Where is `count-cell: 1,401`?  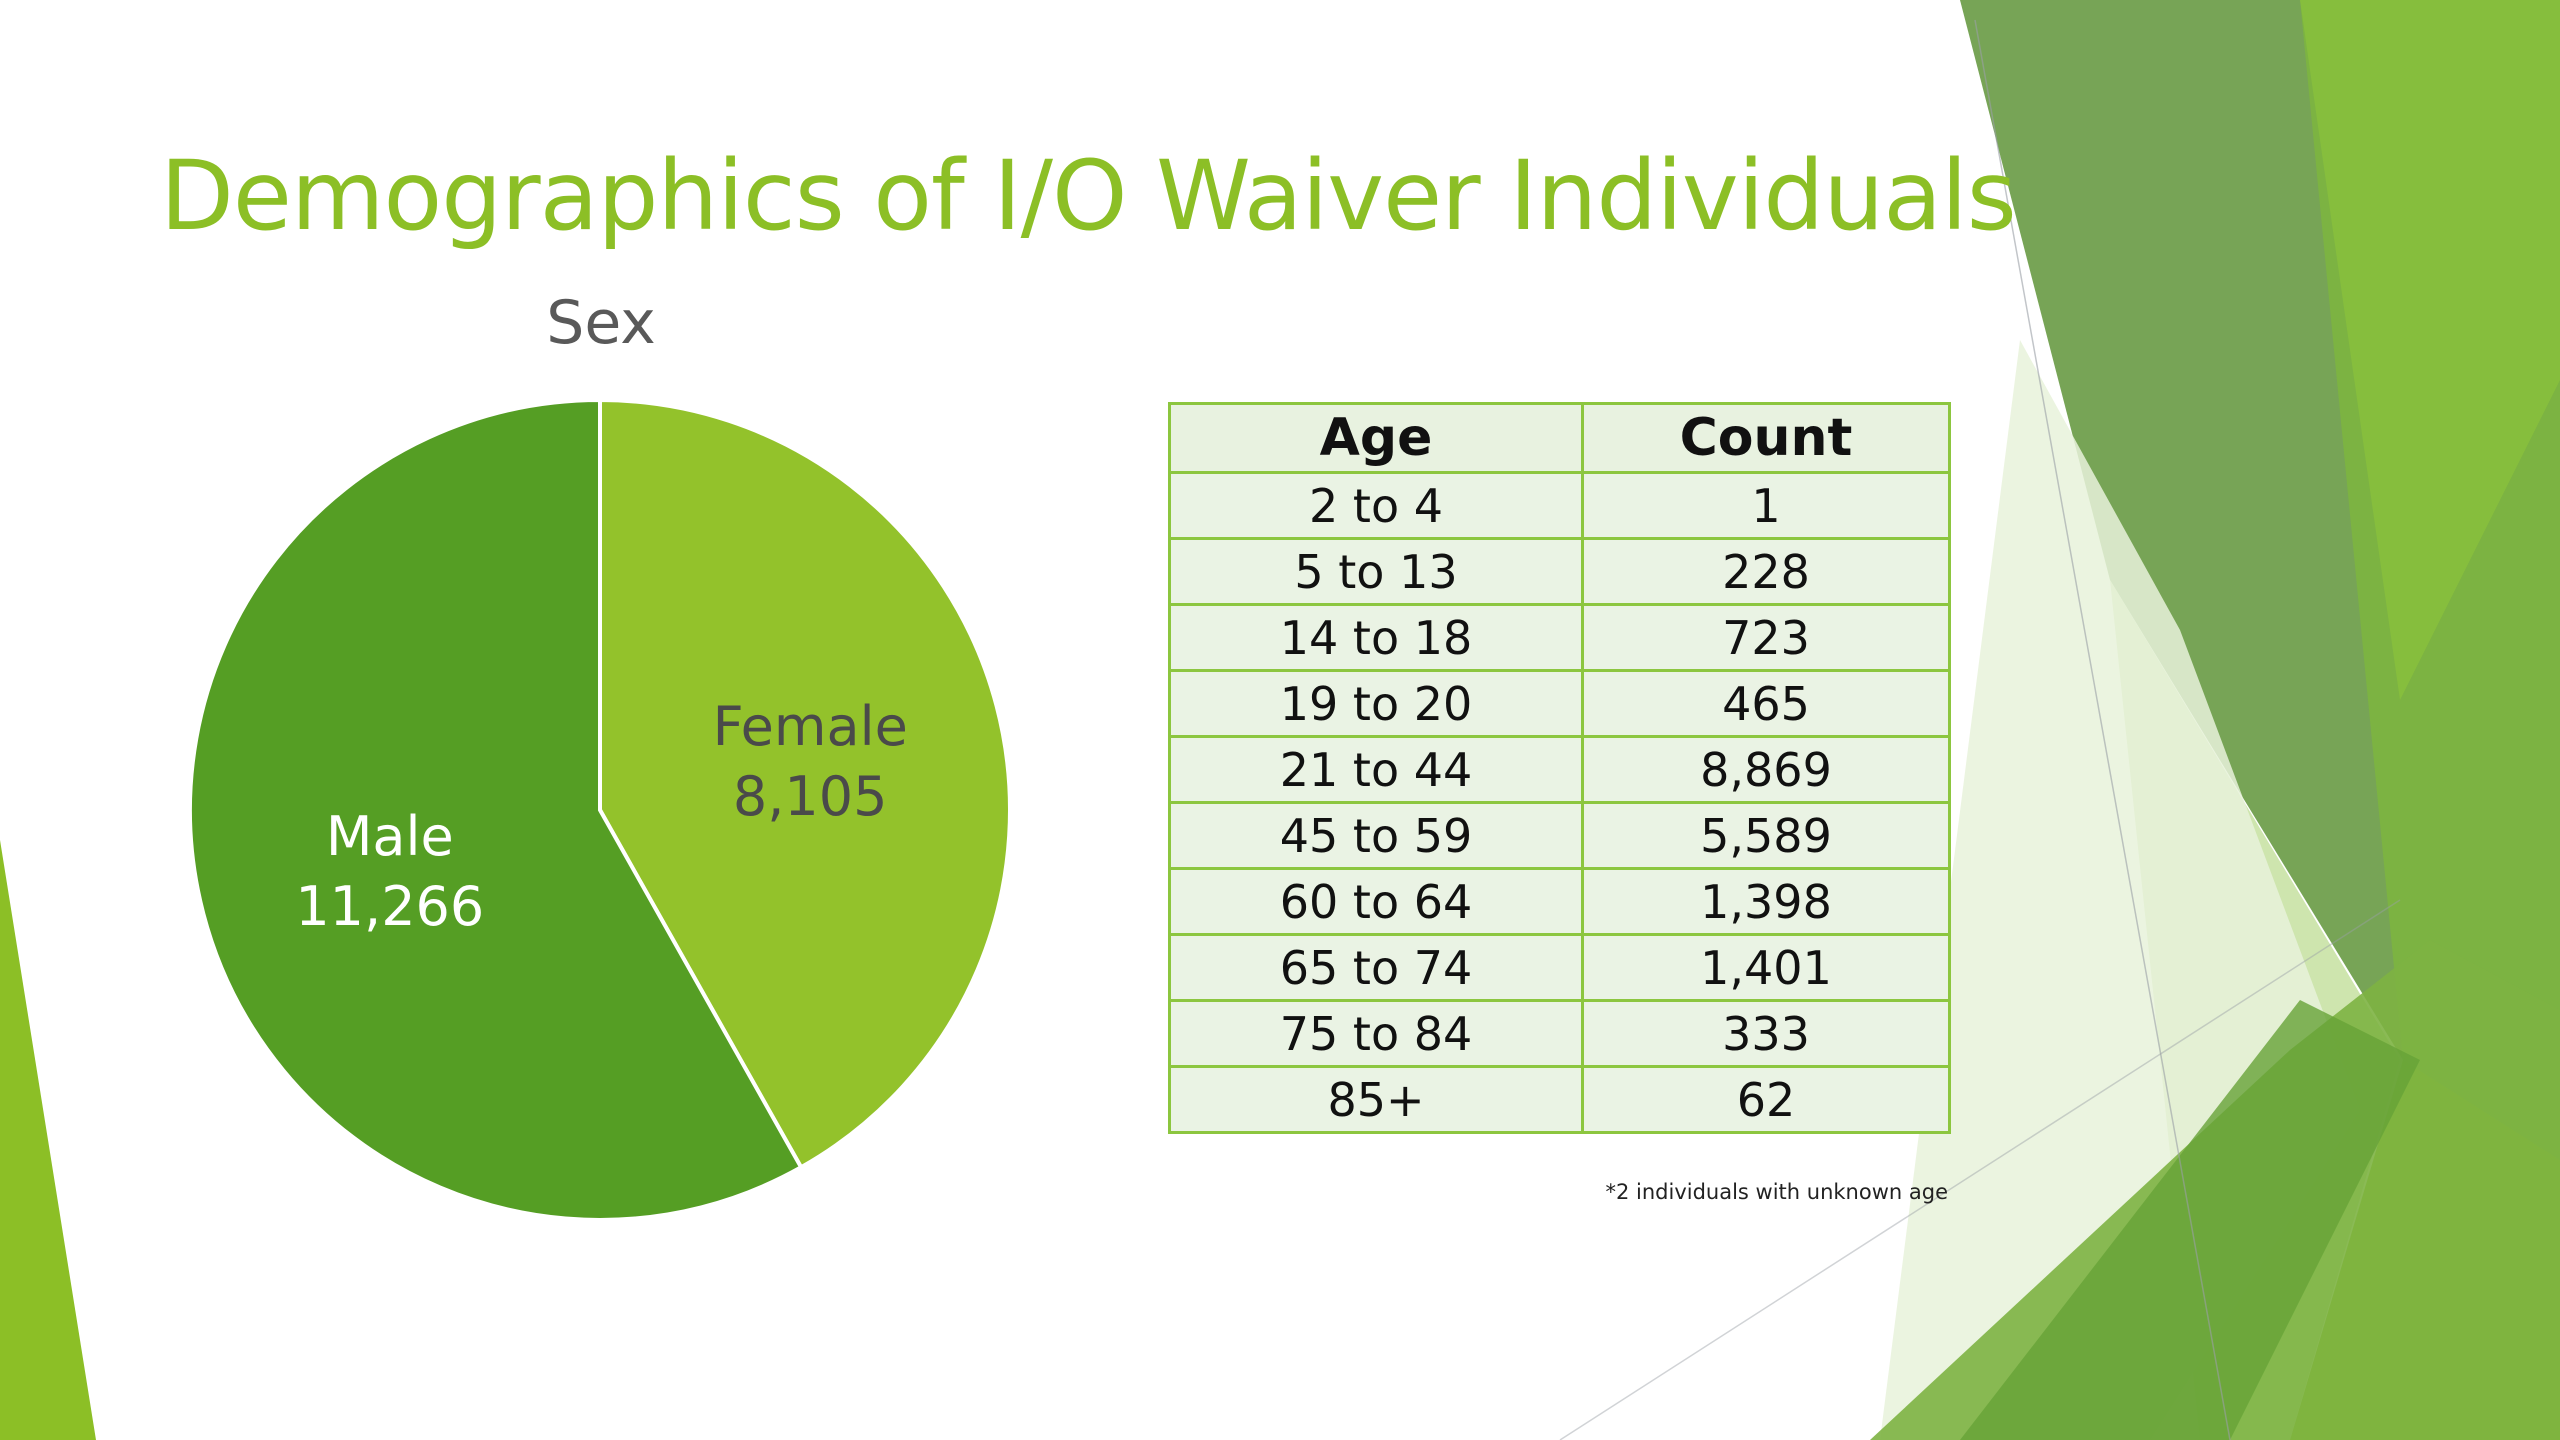 count-cell: 1,401 is located at coordinates (1766, 967).